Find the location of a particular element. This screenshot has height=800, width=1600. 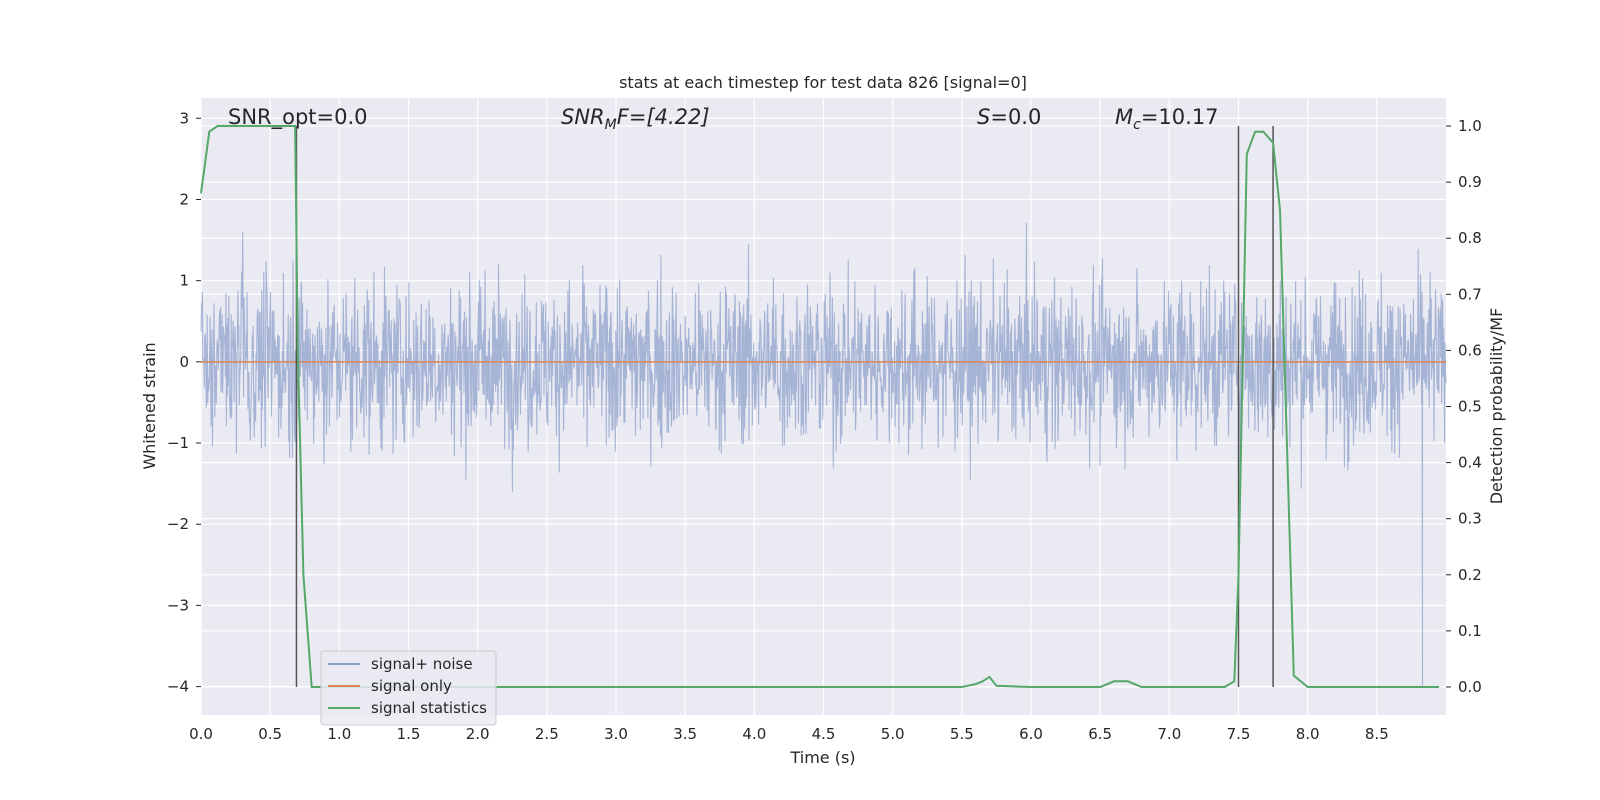

y-right-tick-label: 0.1 is located at coordinates (1470, 631).